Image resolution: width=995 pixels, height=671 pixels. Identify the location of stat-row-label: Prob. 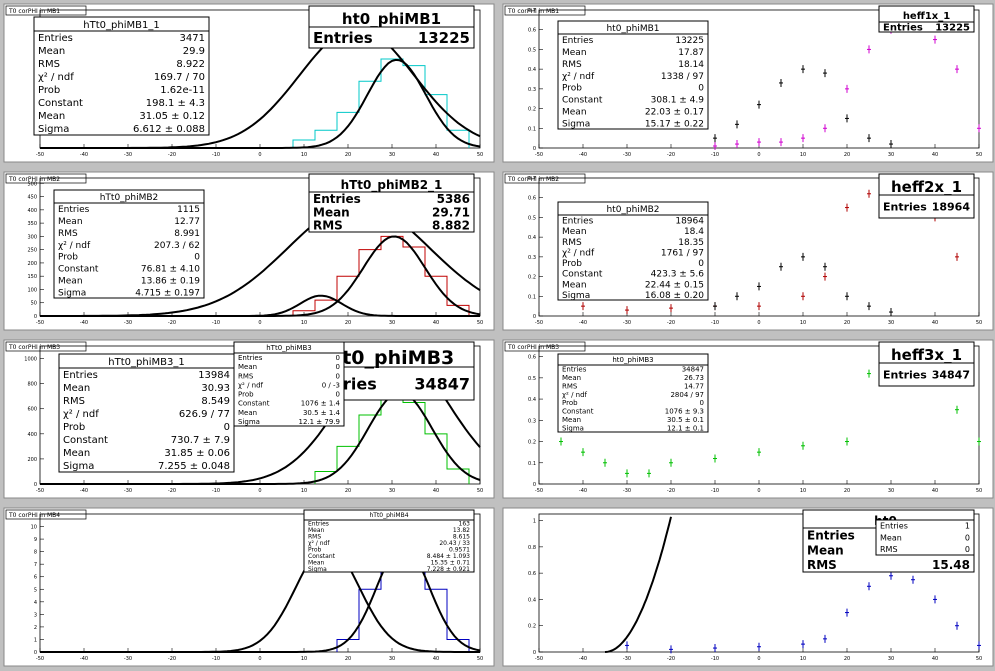
(315, 549).